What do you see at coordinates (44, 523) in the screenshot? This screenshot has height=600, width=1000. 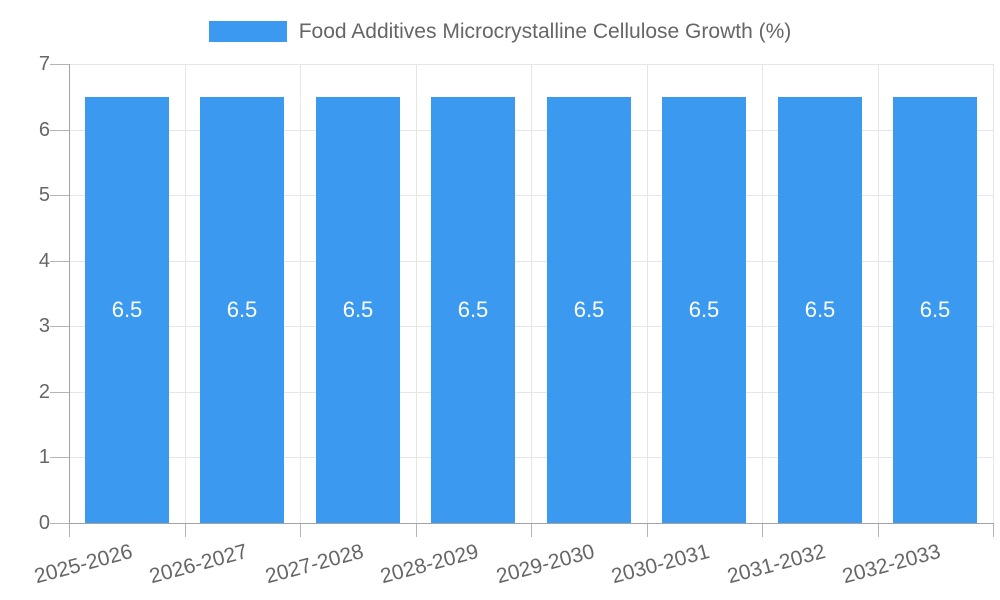 I see `y-axis-tick-label: 0` at bounding box center [44, 523].